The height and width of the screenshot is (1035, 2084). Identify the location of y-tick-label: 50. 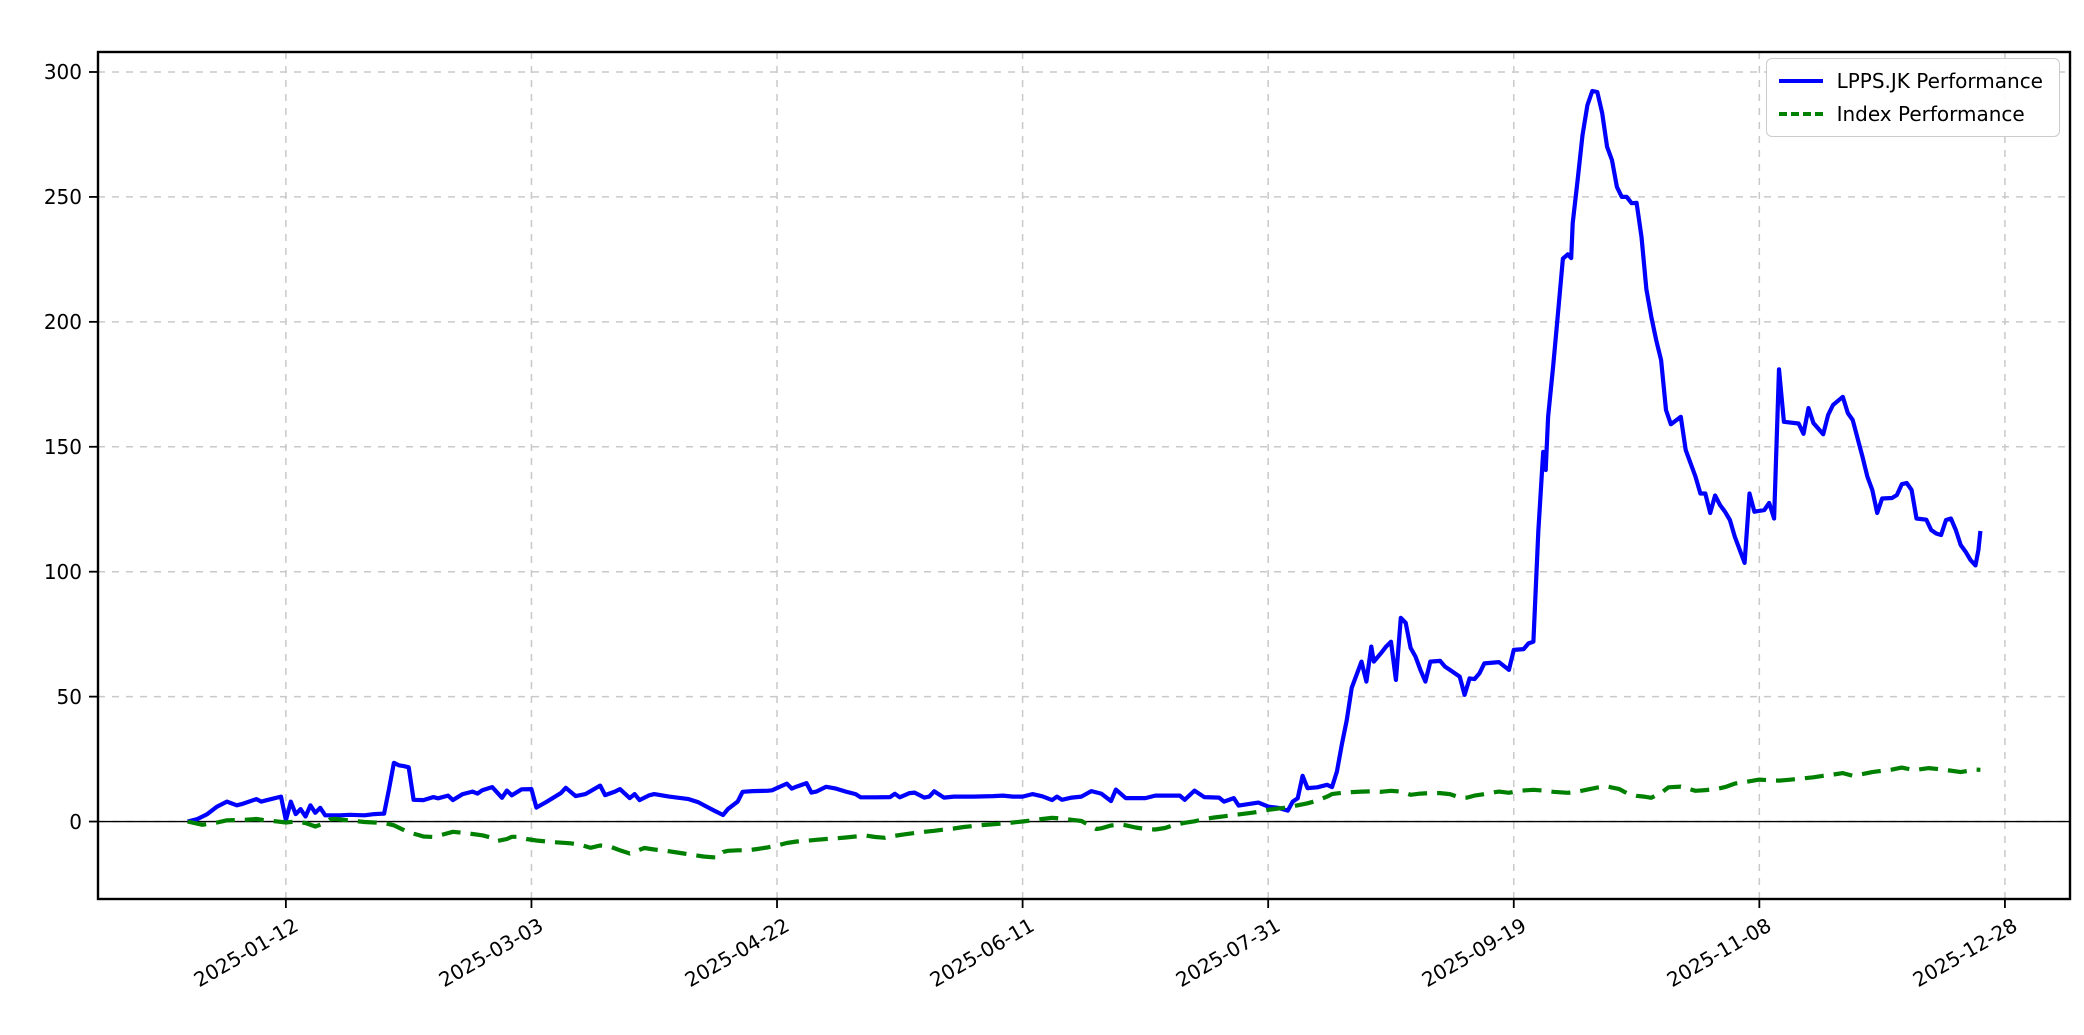
(69, 696).